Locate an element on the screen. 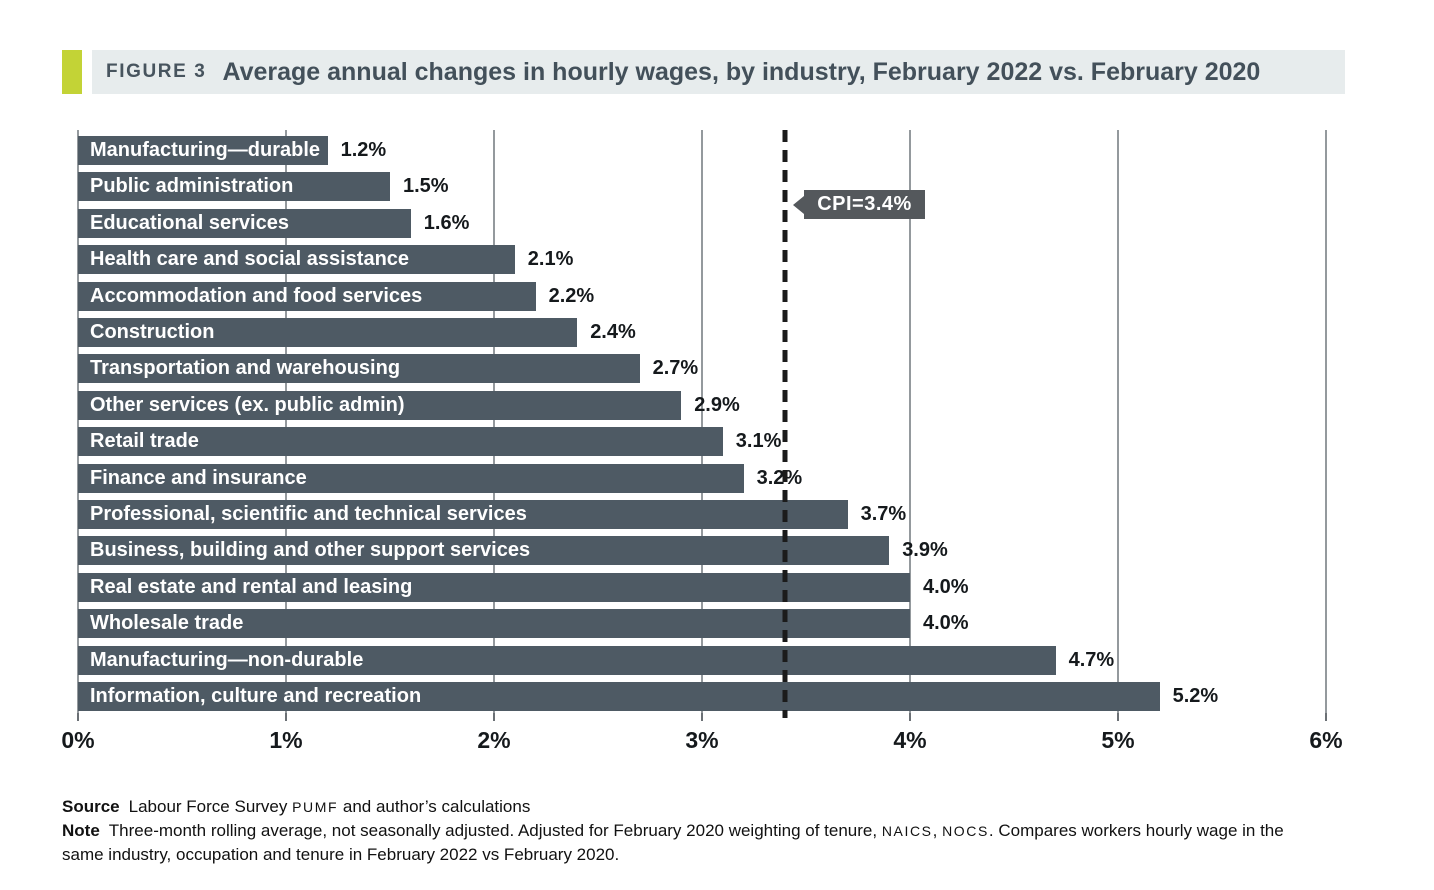 The width and height of the screenshot is (1434, 890). bar-row: Educational services 1.6% is located at coordinates (702, 223).